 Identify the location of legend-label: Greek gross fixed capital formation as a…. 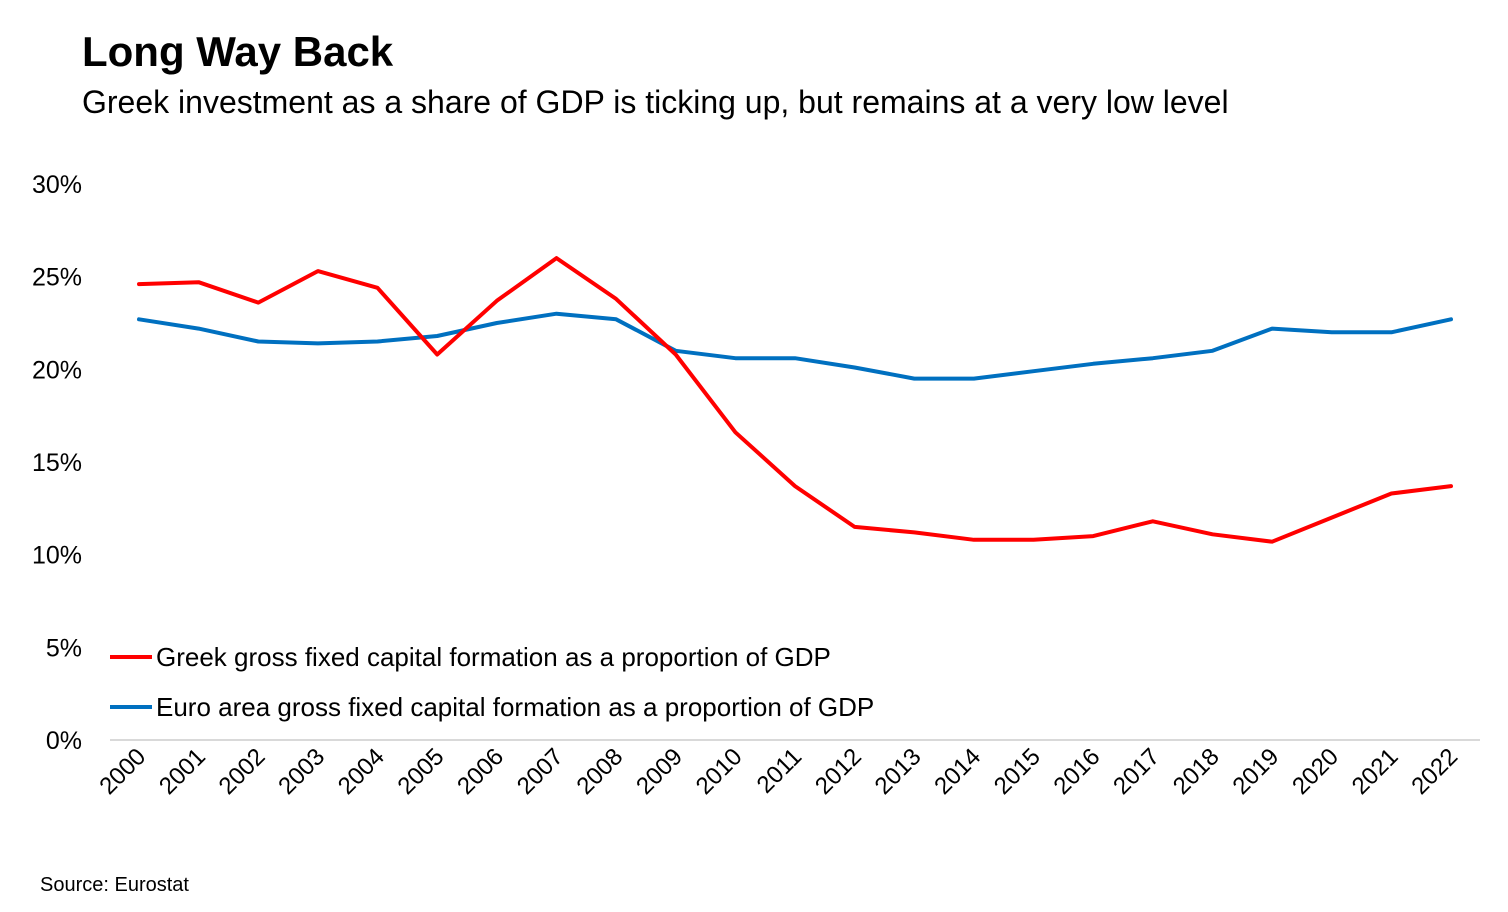
(493, 657).